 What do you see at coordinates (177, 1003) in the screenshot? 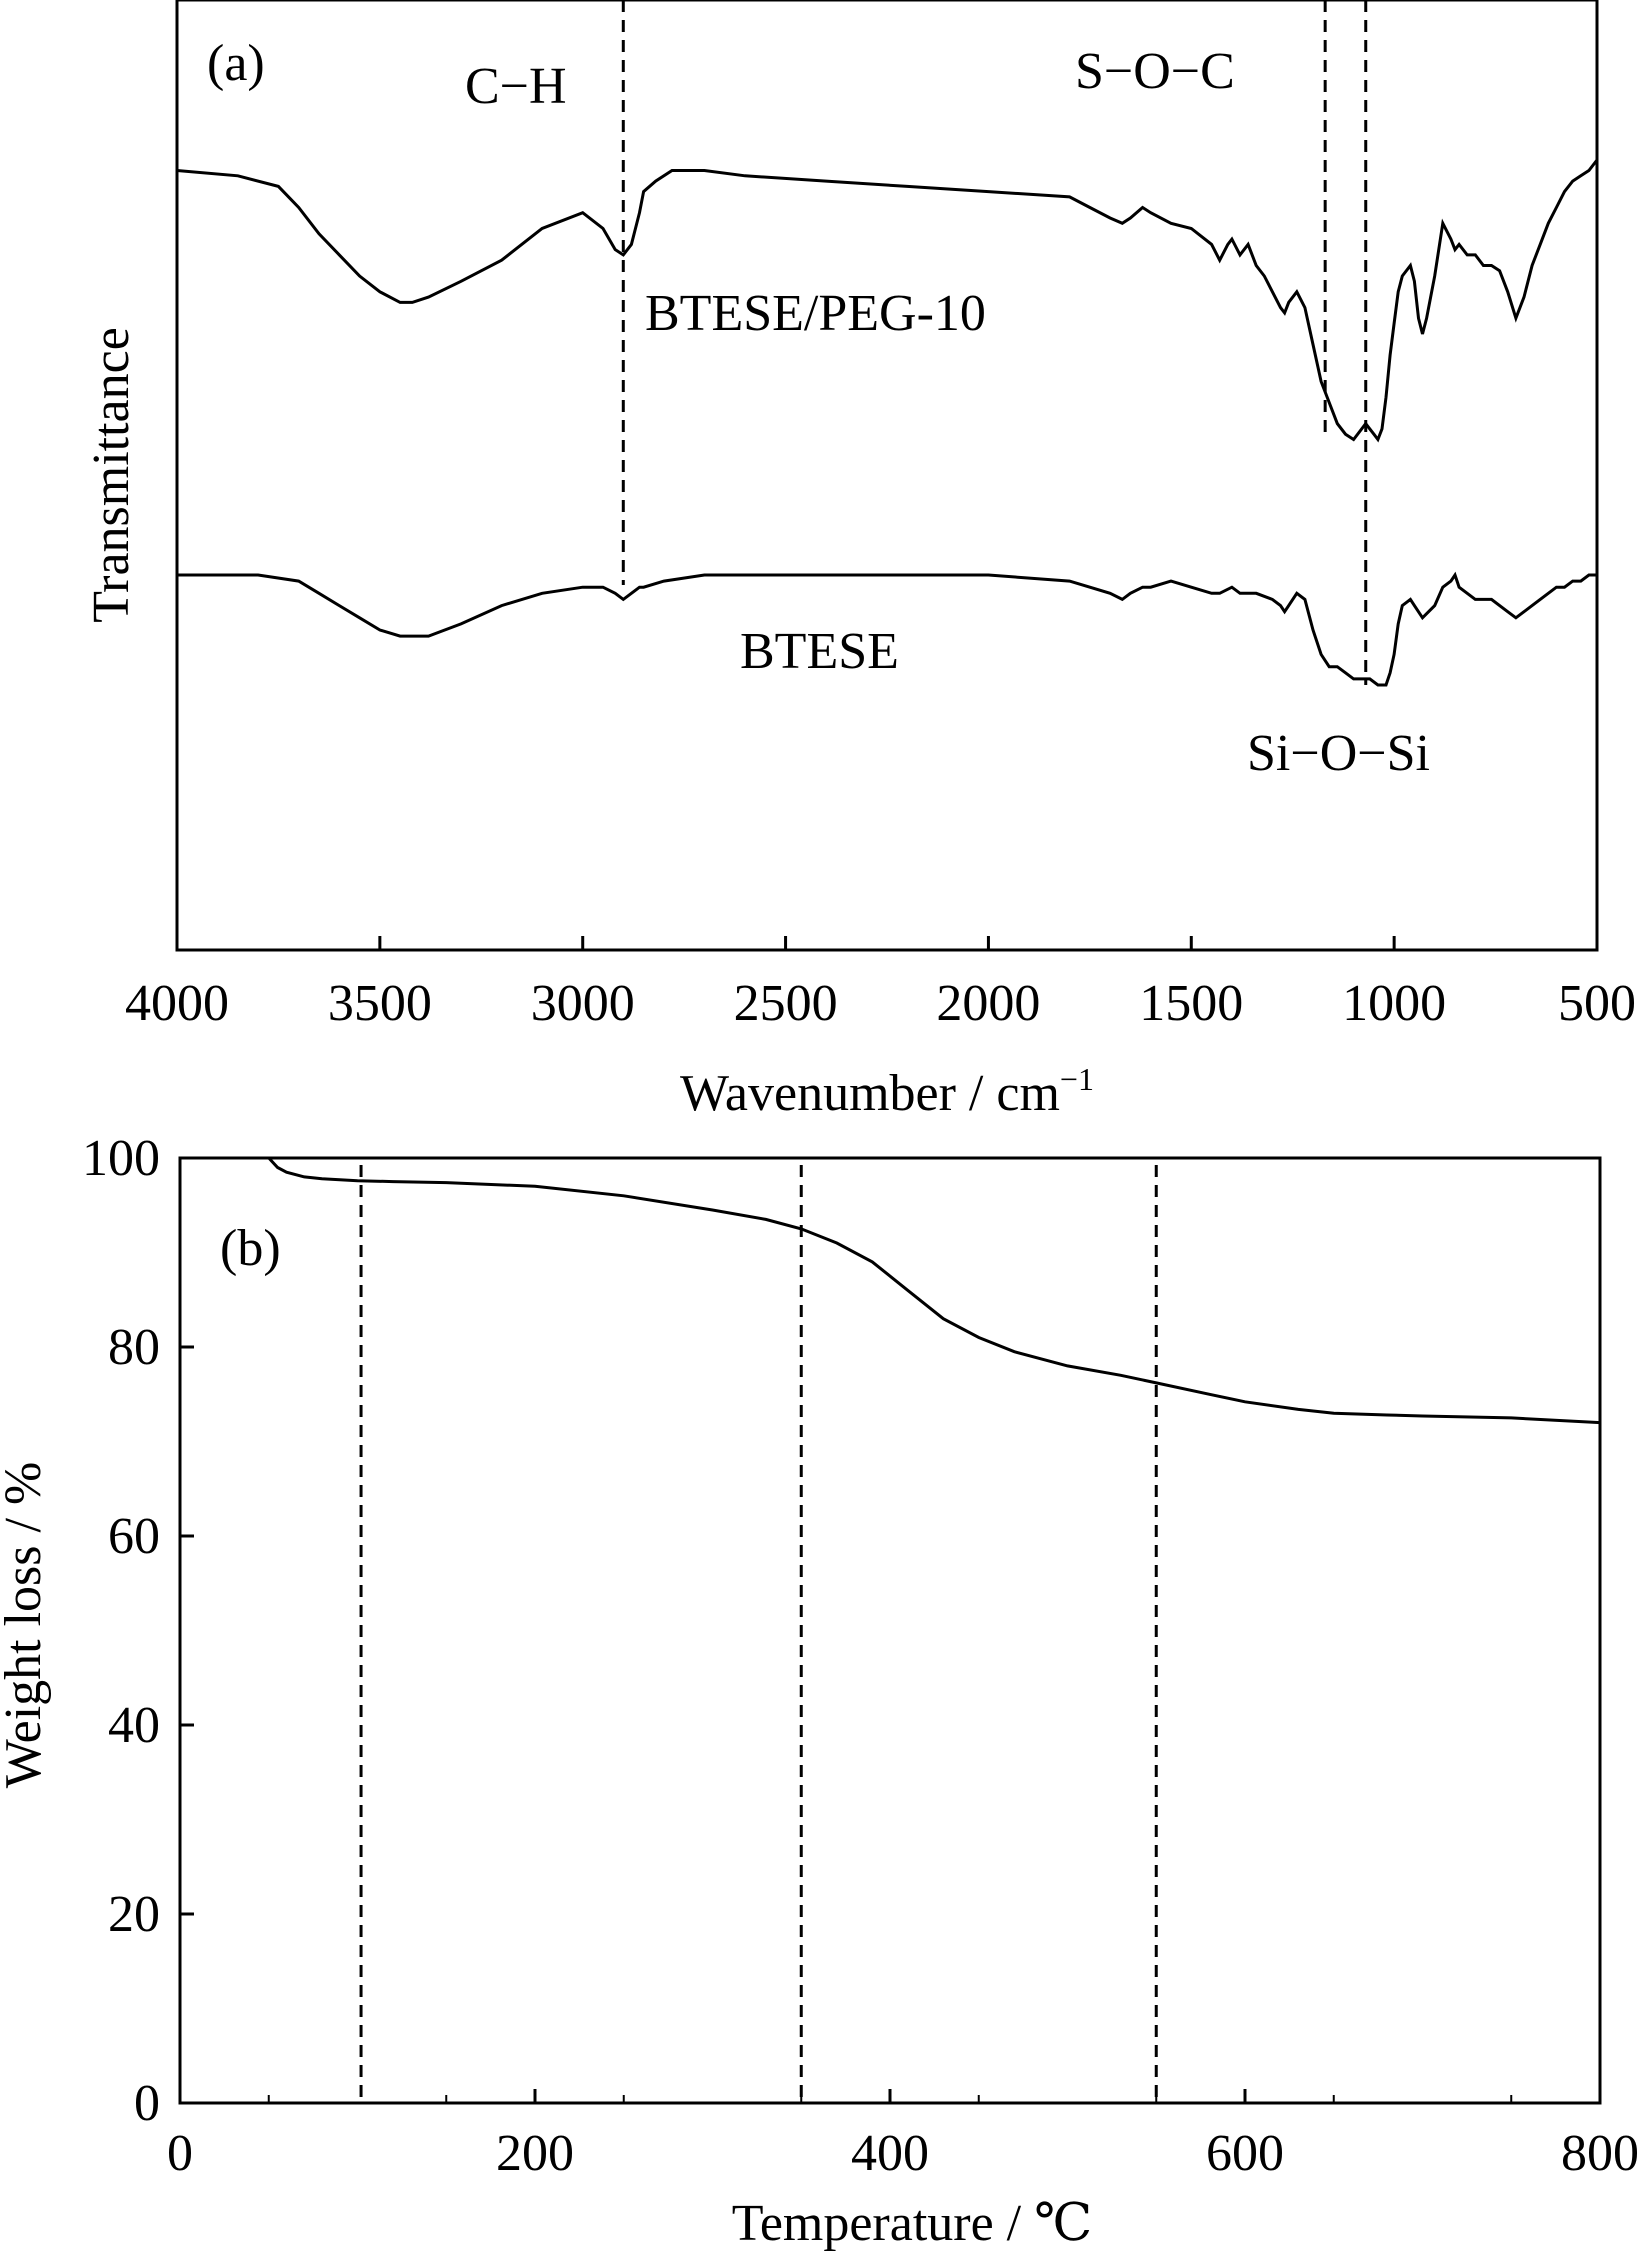
I see `ftir-x-tick-label: 4000` at bounding box center [177, 1003].